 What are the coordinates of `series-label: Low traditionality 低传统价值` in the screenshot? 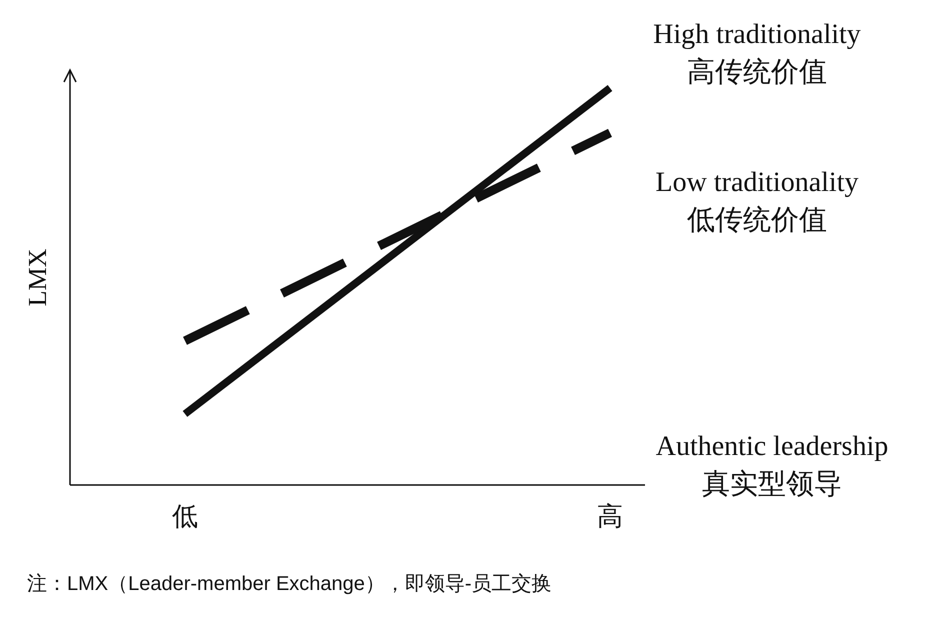 It's located at (757, 201).